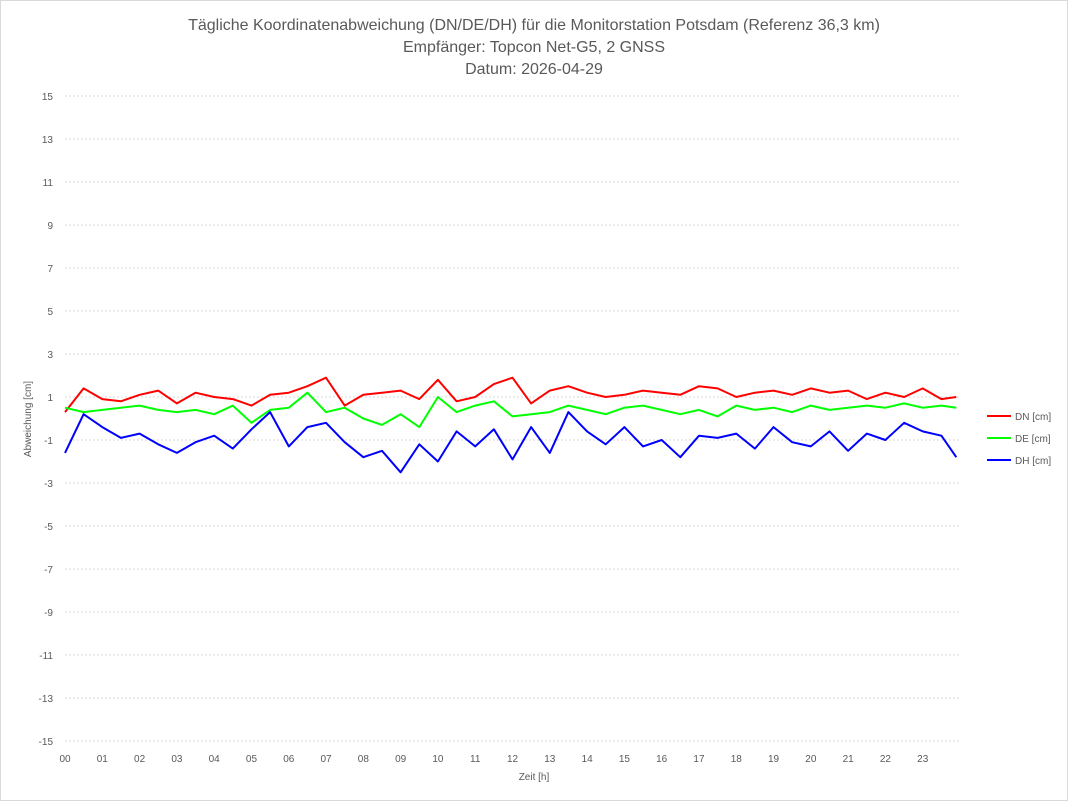 The width and height of the screenshot is (1068, 801). What do you see at coordinates (588, 759) in the screenshot?
I see `x-tick-label: 14` at bounding box center [588, 759].